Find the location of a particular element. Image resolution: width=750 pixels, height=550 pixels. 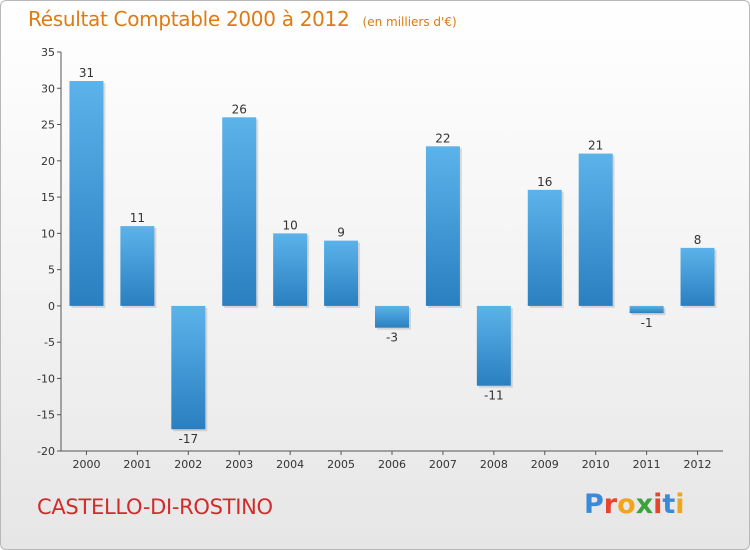

x-tick-label: 2005 is located at coordinates (341, 464).